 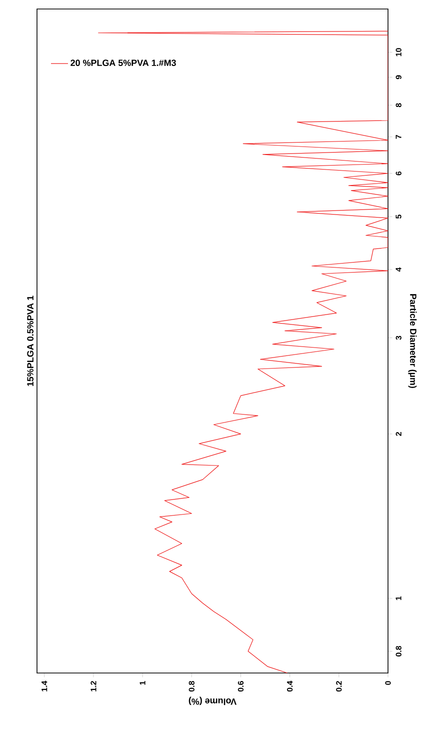 I want to click on legend-label: 20 %PLGA 5%PVA 1.#M3, so click(x=123, y=63).